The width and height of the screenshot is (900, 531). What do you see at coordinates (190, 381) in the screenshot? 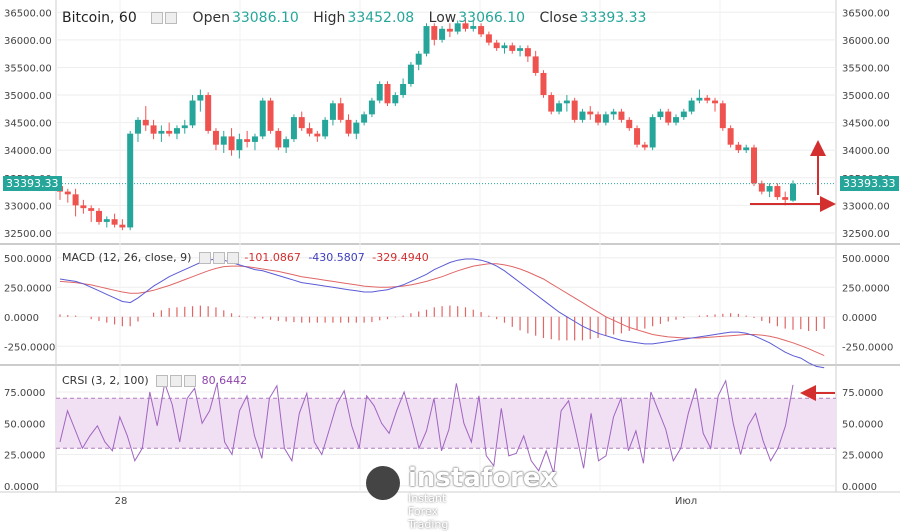
I see `crsi-close-icon` at bounding box center [190, 381].